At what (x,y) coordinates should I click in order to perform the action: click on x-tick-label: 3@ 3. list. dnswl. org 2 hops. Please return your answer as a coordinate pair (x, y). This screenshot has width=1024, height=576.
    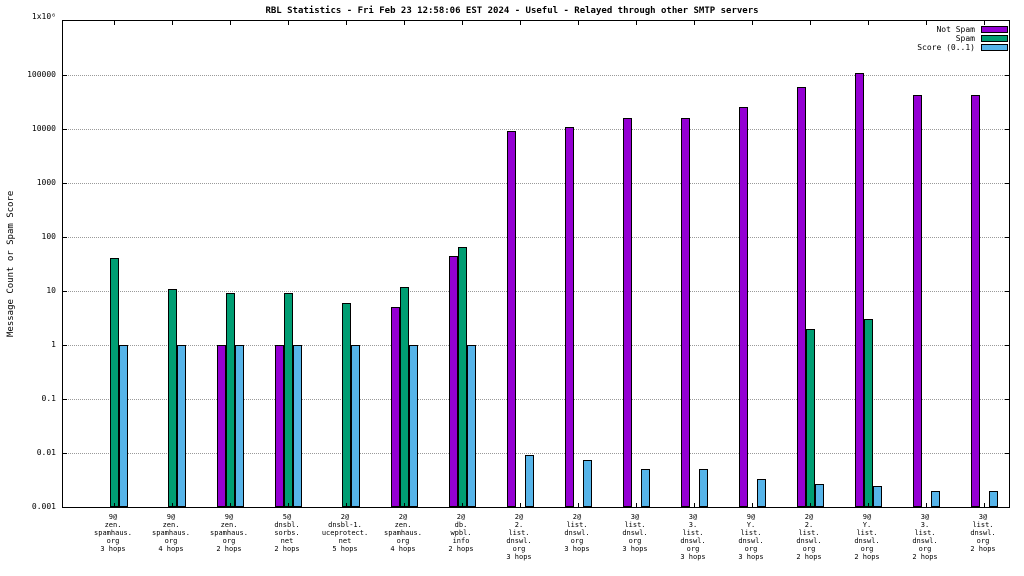
    Looking at the image, I should click on (925, 537).